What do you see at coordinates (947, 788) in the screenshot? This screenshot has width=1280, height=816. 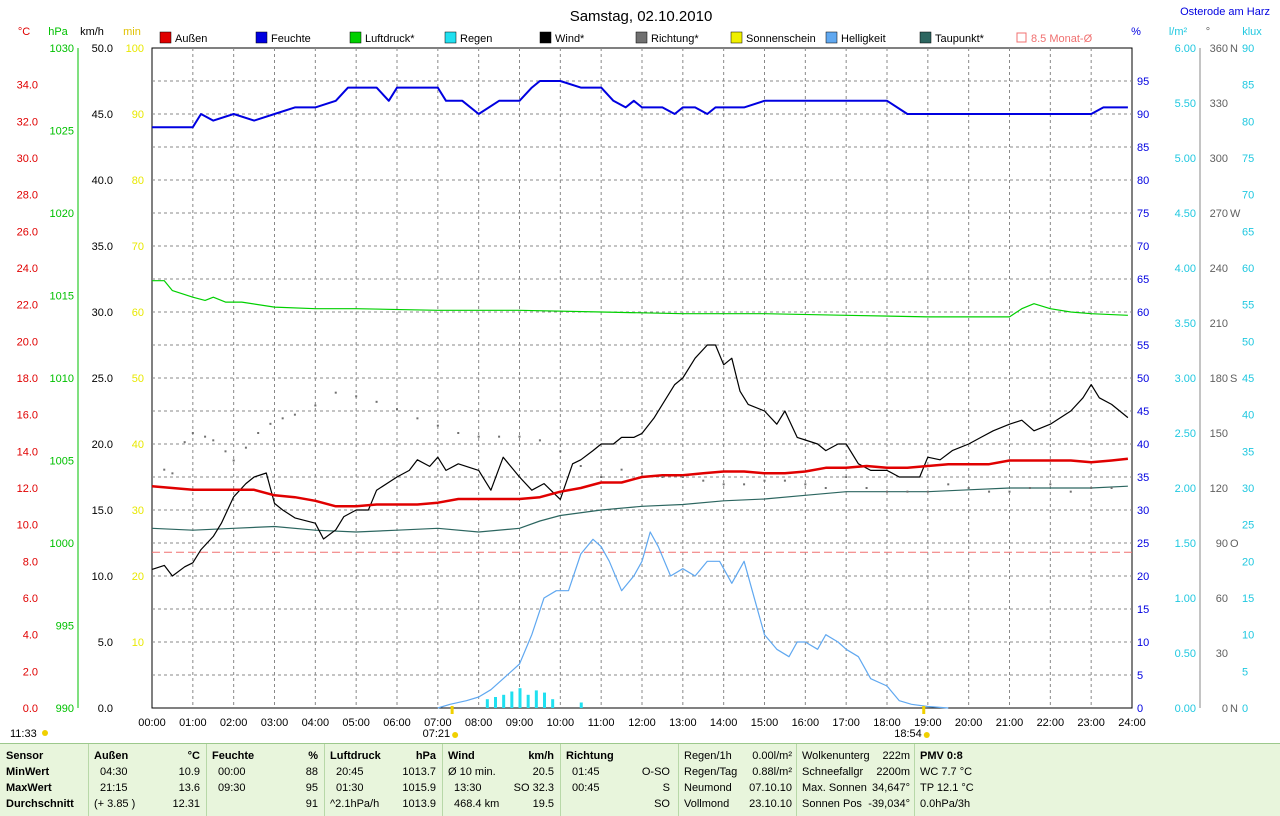 I see `stats-value: TP 12.1 °C` at bounding box center [947, 788].